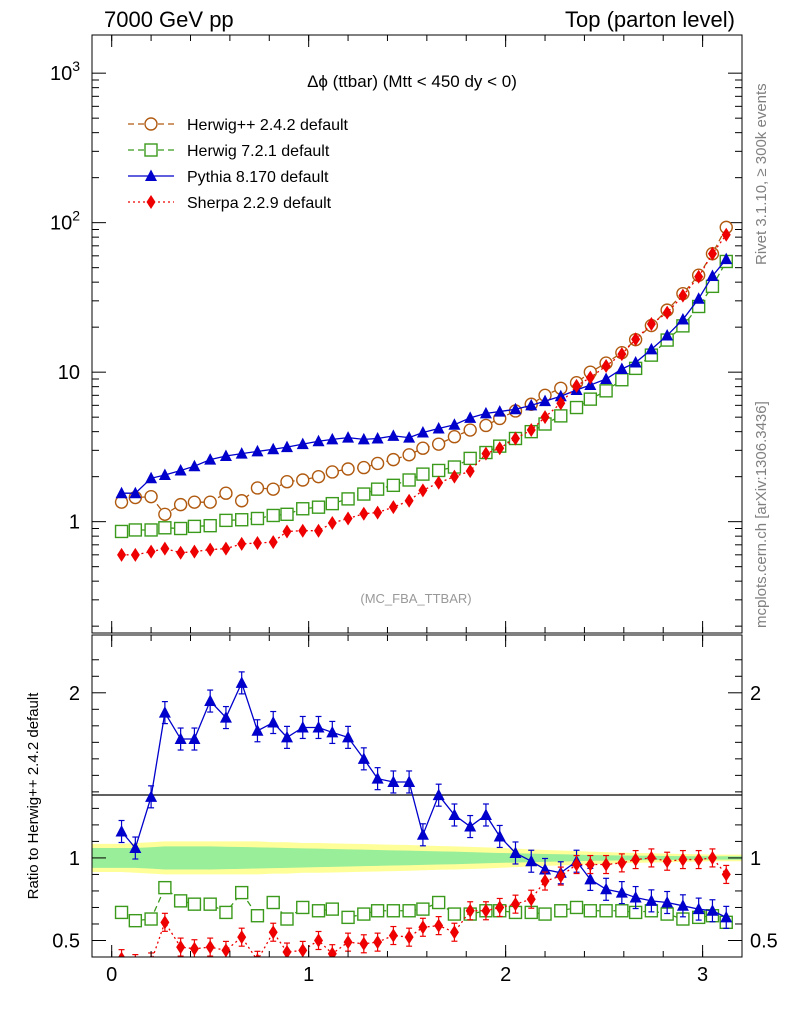 The image size is (786, 1024). What do you see at coordinates (74, 523) in the screenshot?
I see `y-tick-label: 1` at bounding box center [74, 523].